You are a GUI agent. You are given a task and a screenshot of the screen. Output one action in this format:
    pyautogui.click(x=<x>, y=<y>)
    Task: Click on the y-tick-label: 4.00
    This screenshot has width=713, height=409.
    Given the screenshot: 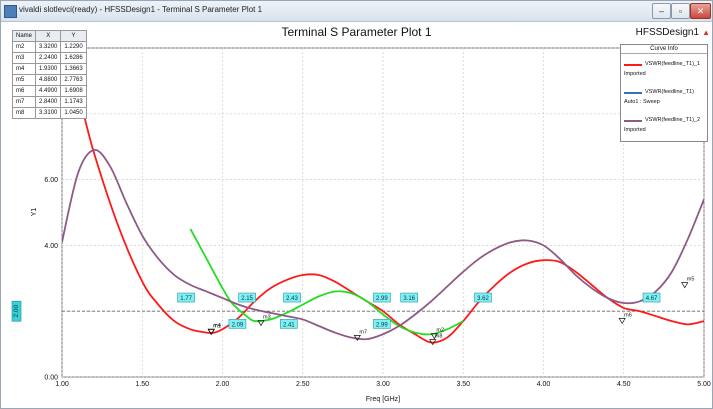 What is the action you would take?
    pyautogui.click(x=51, y=246)
    